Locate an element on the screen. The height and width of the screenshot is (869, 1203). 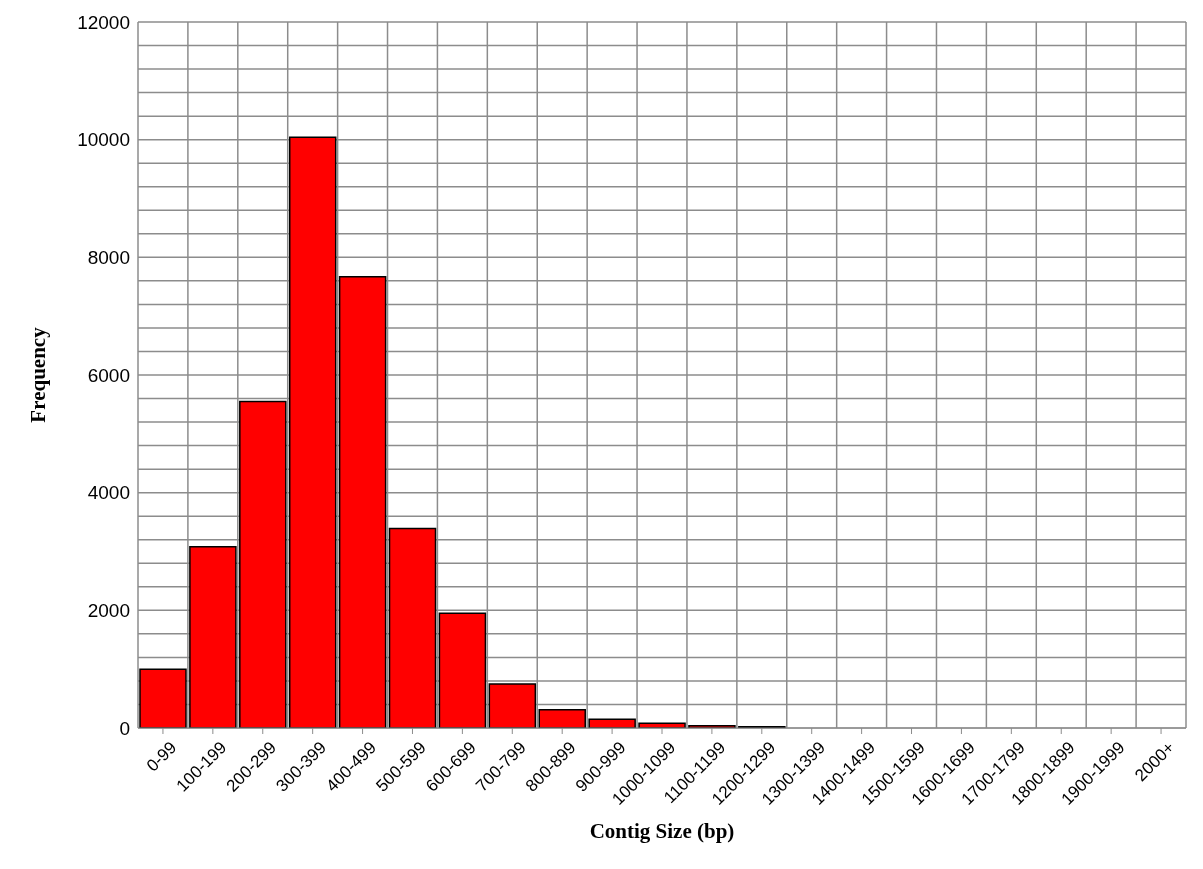
y-tick-label: 2000 is located at coordinates (108, 611).